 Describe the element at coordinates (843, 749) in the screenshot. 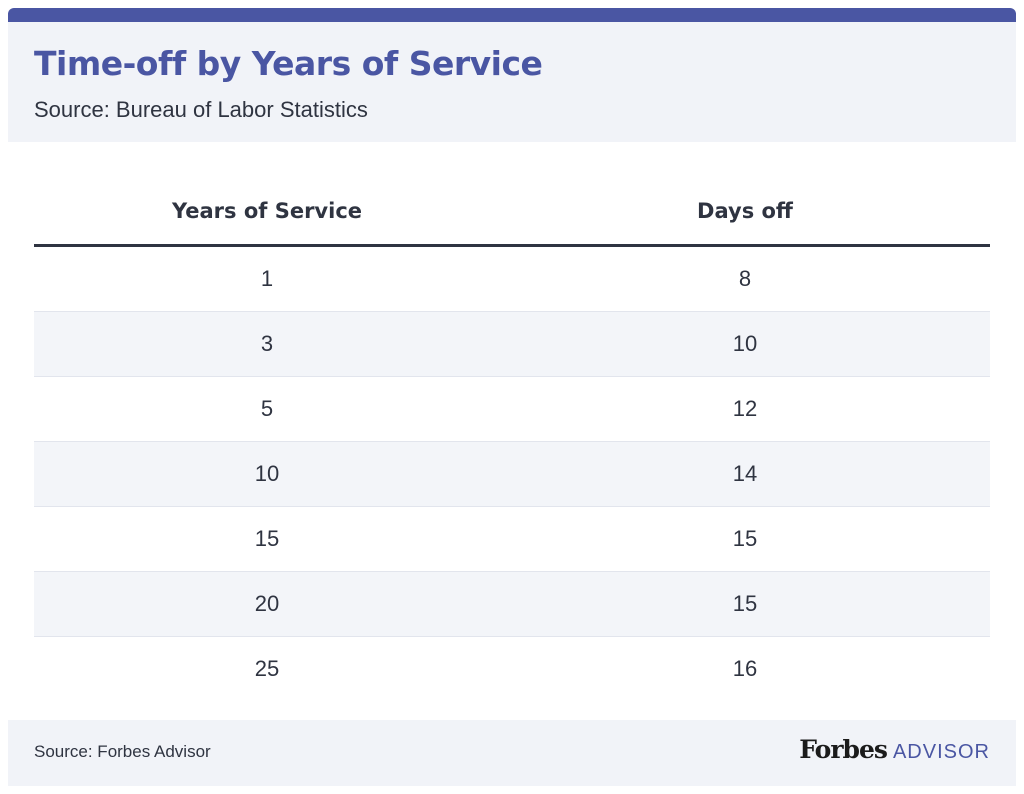

I see `logo-forbes-wordmark: Forbes` at that location.